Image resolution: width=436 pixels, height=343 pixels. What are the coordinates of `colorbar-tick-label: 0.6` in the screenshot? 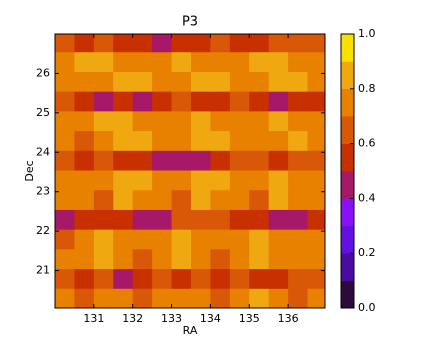 It's located at (367, 143).